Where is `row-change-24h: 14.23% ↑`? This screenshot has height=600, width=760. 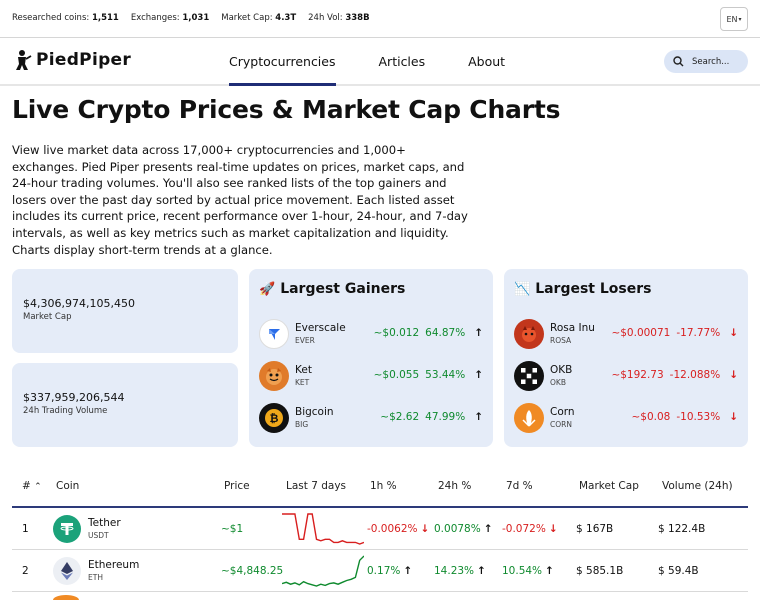 row-change-24h: 14.23% ↑ is located at coordinates (460, 571).